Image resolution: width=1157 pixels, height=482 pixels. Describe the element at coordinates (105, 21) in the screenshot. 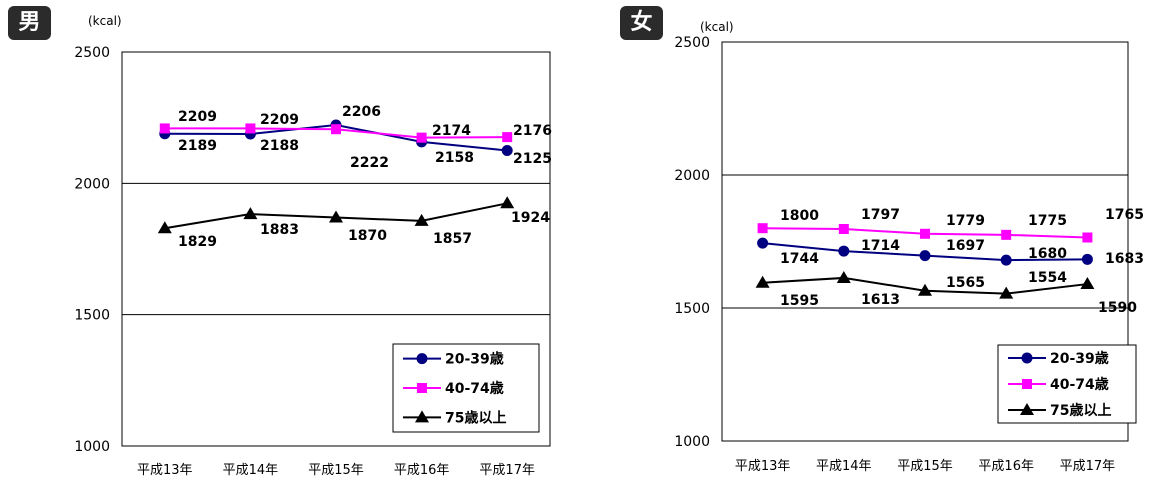

I see `unit-label-male: (kcal)` at that location.